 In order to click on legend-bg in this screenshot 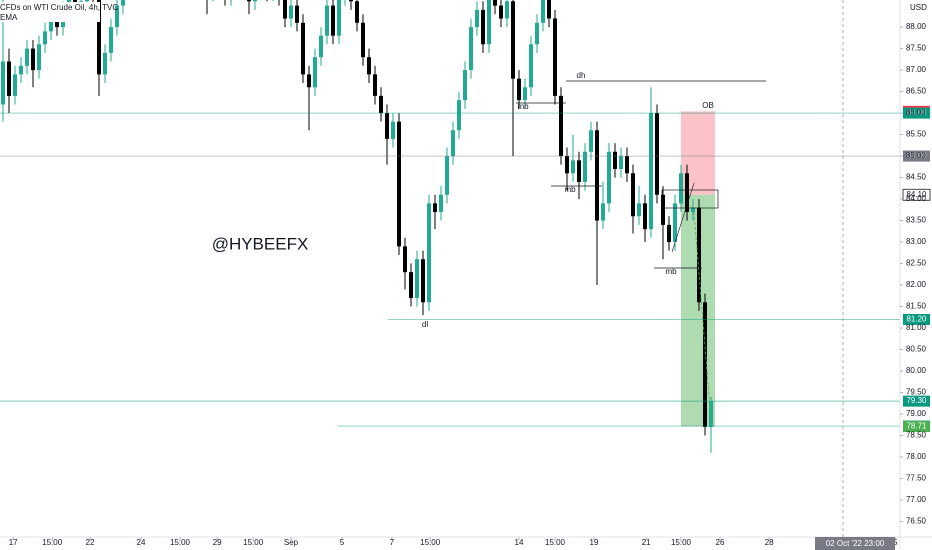, I will do `click(50, 12)`.